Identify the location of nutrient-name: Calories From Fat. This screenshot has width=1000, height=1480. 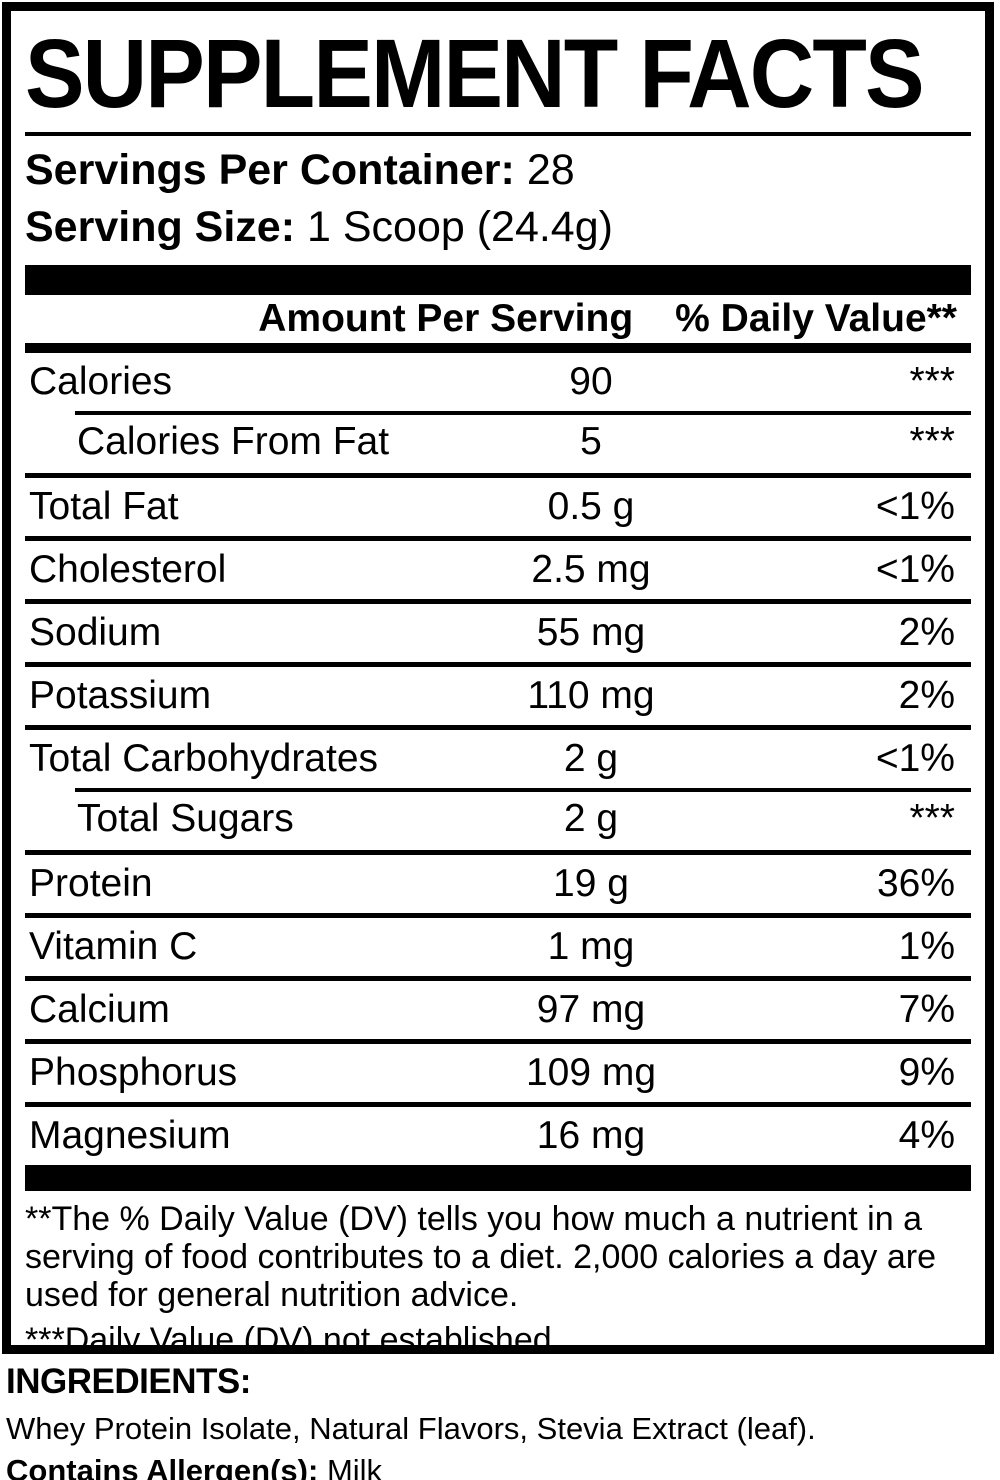
(233, 441).